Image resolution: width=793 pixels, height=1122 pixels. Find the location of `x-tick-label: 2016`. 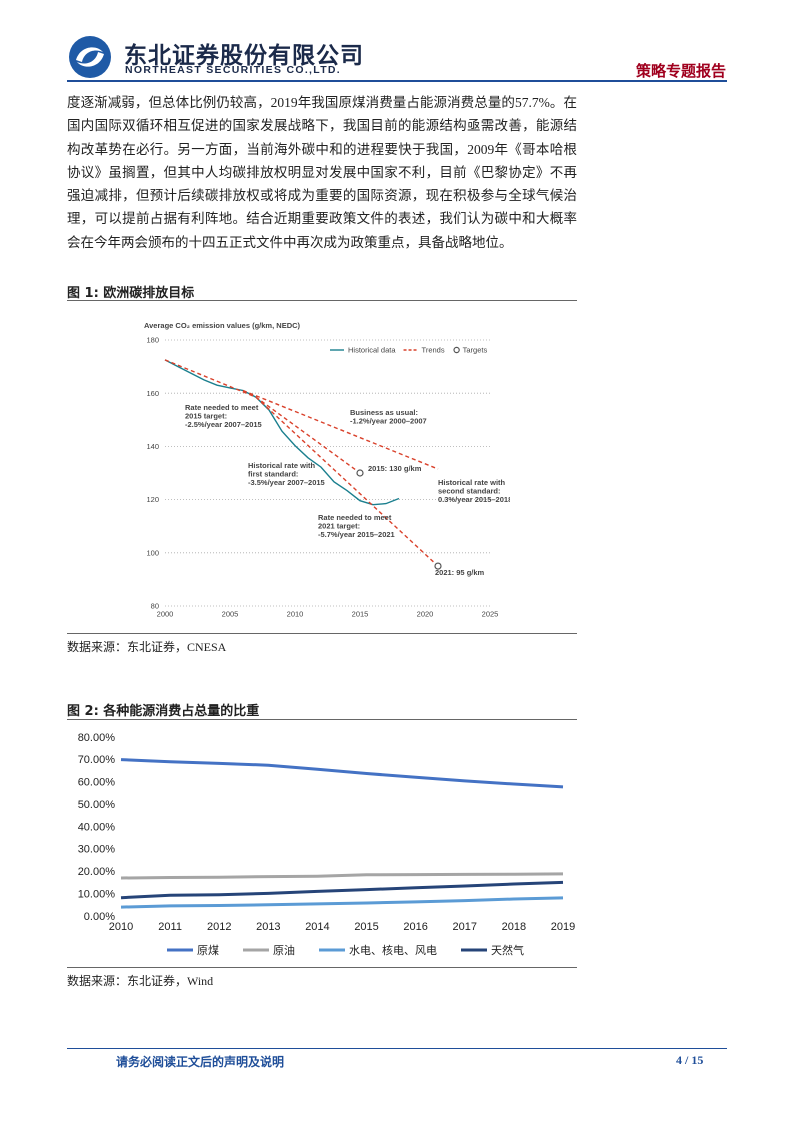

x-tick-label: 2016 is located at coordinates (415, 927).